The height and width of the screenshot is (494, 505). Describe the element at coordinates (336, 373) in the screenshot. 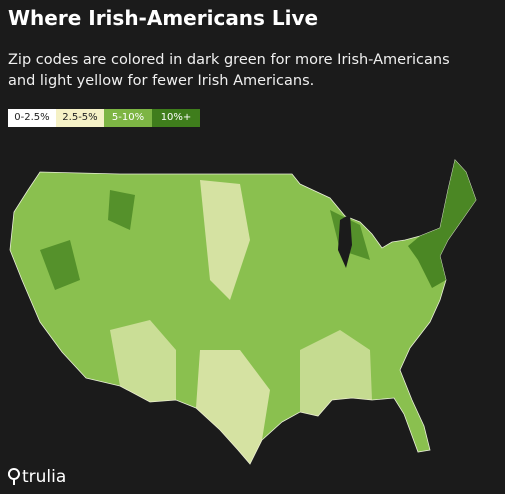

I see `region-light-south` at that location.